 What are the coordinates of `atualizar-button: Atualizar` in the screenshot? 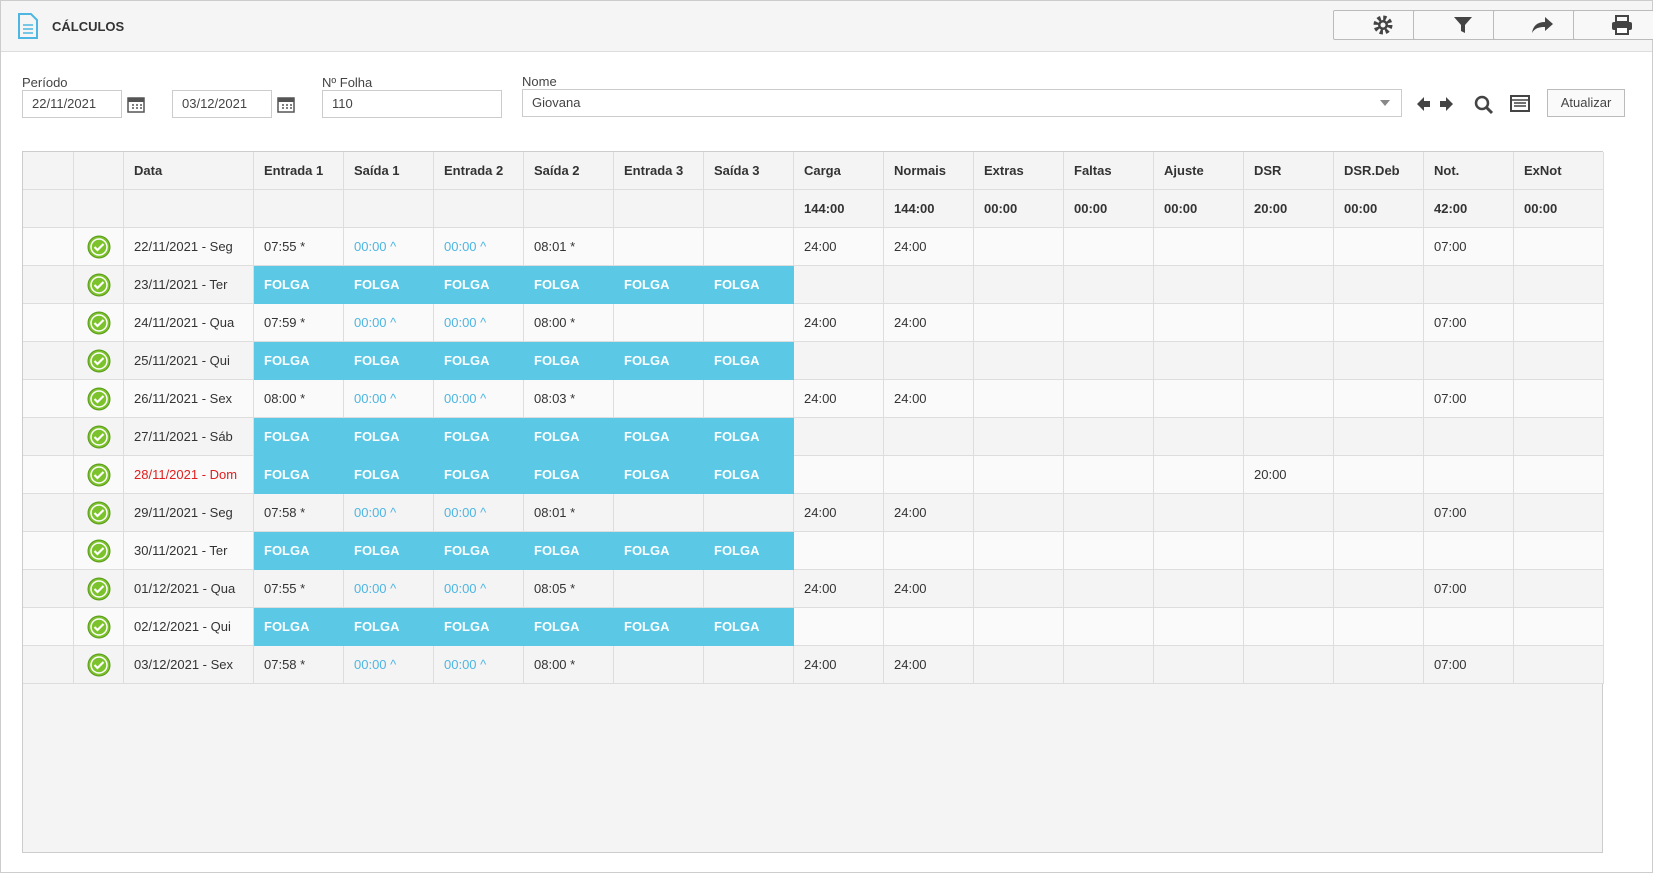 It's located at (1586, 103).